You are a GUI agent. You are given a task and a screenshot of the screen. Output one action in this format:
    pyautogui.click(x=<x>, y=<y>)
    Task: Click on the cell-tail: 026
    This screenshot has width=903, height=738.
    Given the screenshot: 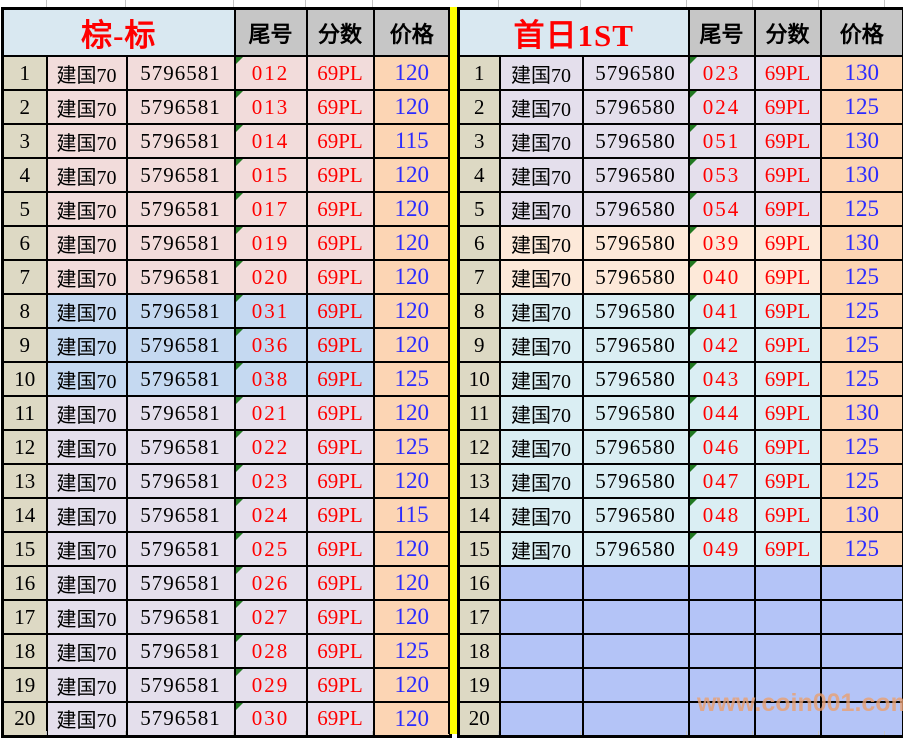 What is the action you would take?
    pyautogui.click(x=271, y=583)
    